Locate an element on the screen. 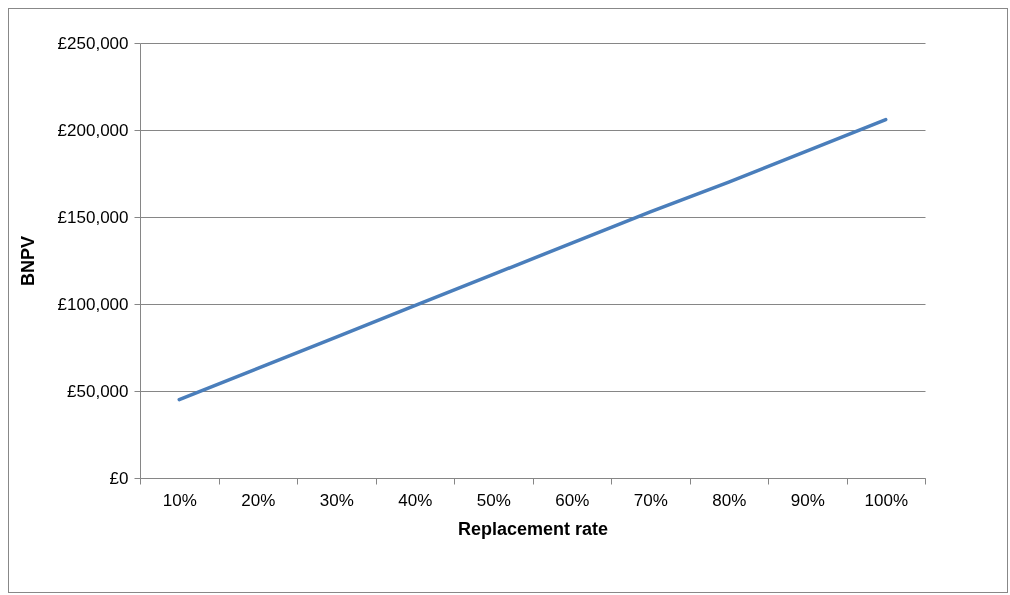 The width and height of the screenshot is (1010, 595). x-tick-label: 100% is located at coordinates (886, 500).